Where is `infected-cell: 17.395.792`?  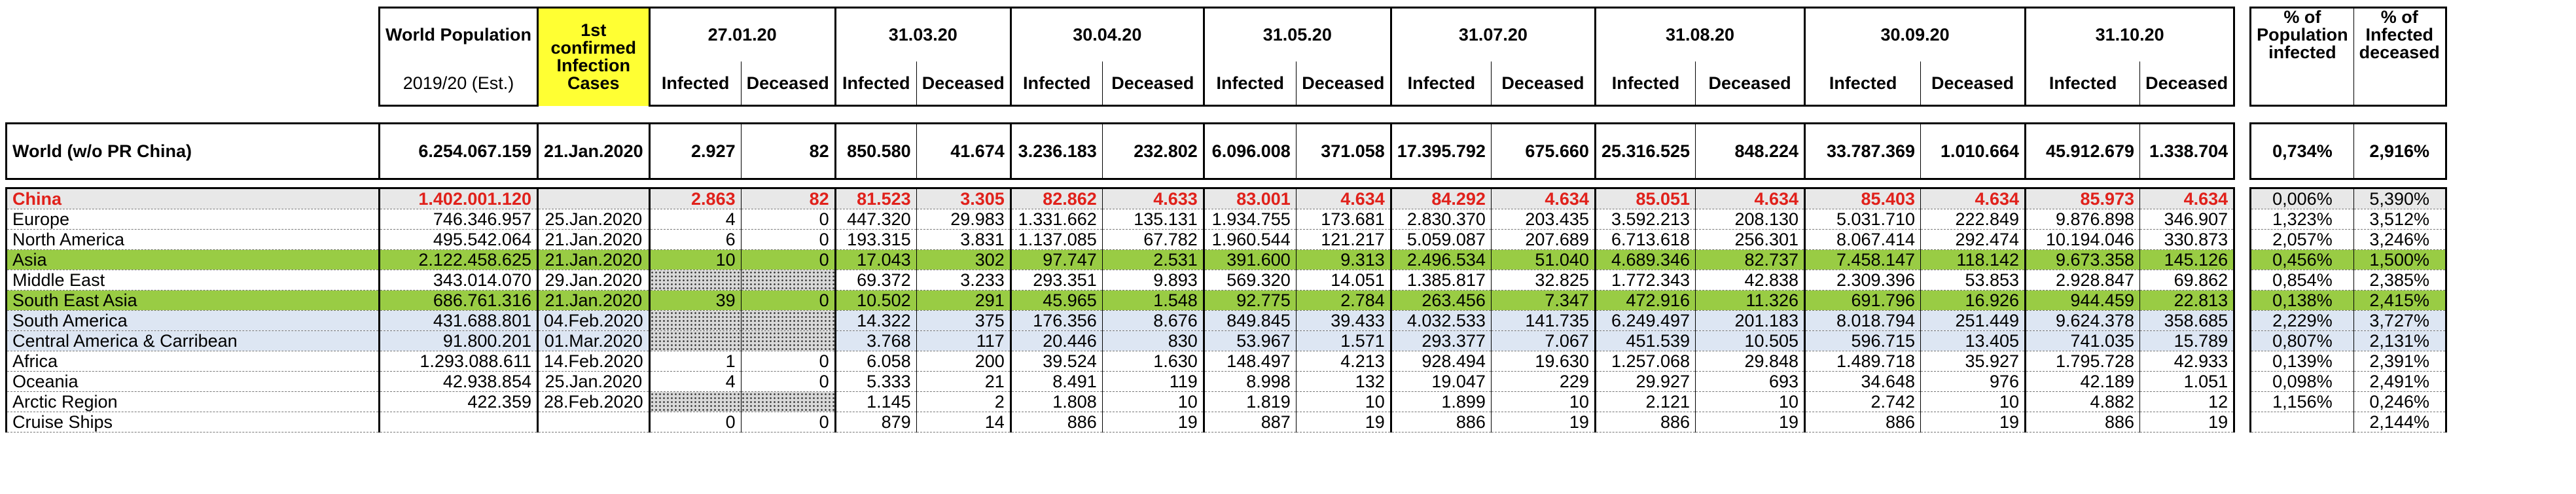 infected-cell: 17.395.792 is located at coordinates (1441, 151).